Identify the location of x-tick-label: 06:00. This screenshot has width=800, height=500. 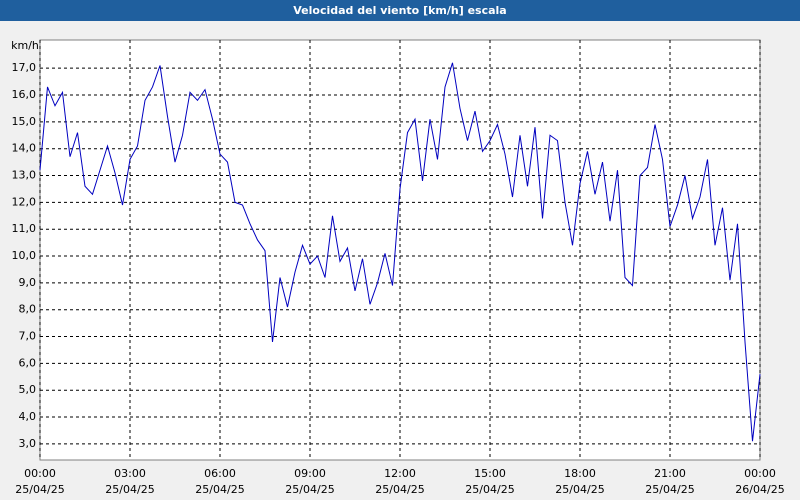
(220, 473).